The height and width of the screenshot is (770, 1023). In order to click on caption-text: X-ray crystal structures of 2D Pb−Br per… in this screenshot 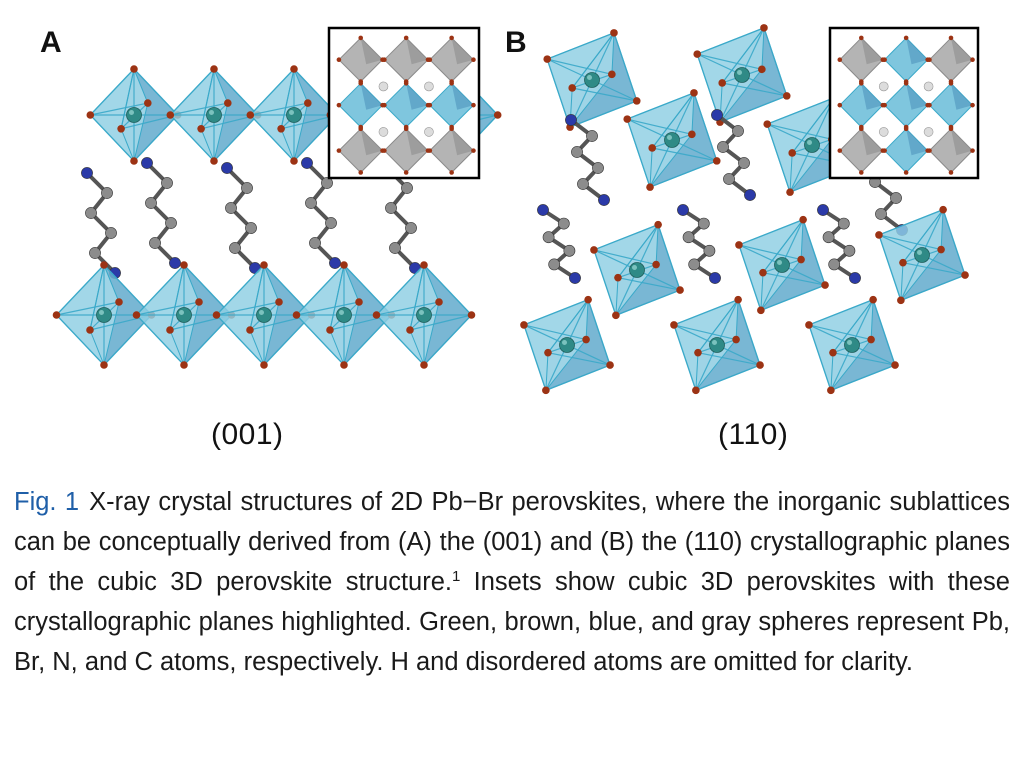, I will do `click(512, 542)`.